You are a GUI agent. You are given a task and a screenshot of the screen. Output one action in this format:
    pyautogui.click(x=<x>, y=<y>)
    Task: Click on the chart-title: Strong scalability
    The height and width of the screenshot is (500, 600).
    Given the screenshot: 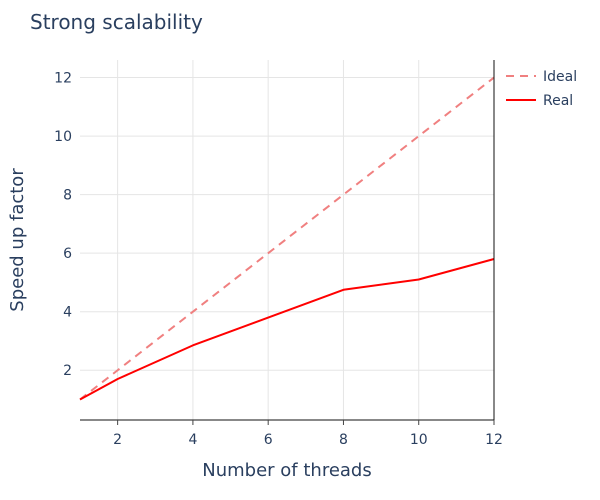 What is the action you would take?
    pyautogui.click(x=116, y=22)
    